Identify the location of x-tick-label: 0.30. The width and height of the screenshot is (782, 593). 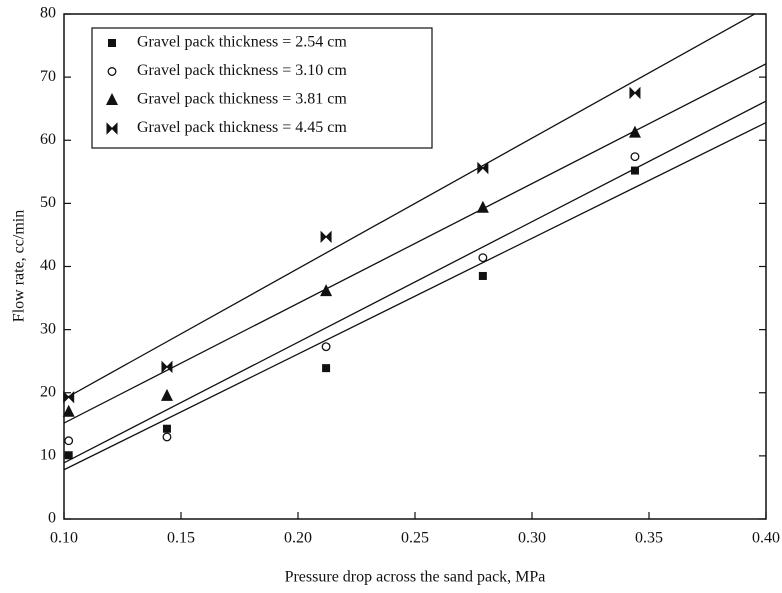
(532, 538).